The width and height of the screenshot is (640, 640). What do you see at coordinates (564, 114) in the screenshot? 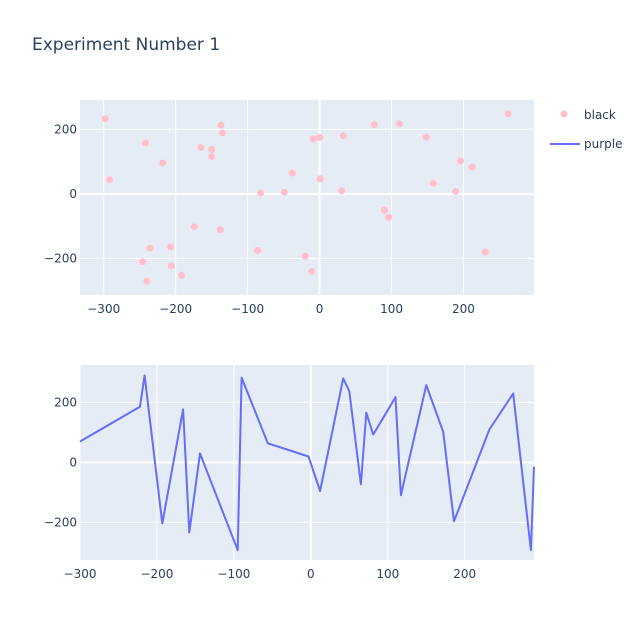
I see `legend-marker-black` at bounding box center [564, 114].